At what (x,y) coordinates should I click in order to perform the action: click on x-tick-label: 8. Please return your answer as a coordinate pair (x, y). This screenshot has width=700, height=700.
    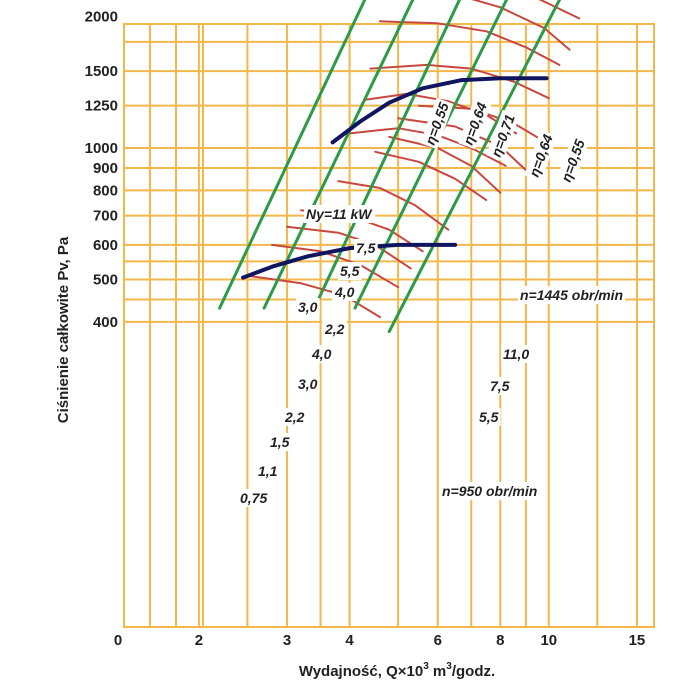
    Looking at the image, I should click on (500, 640).